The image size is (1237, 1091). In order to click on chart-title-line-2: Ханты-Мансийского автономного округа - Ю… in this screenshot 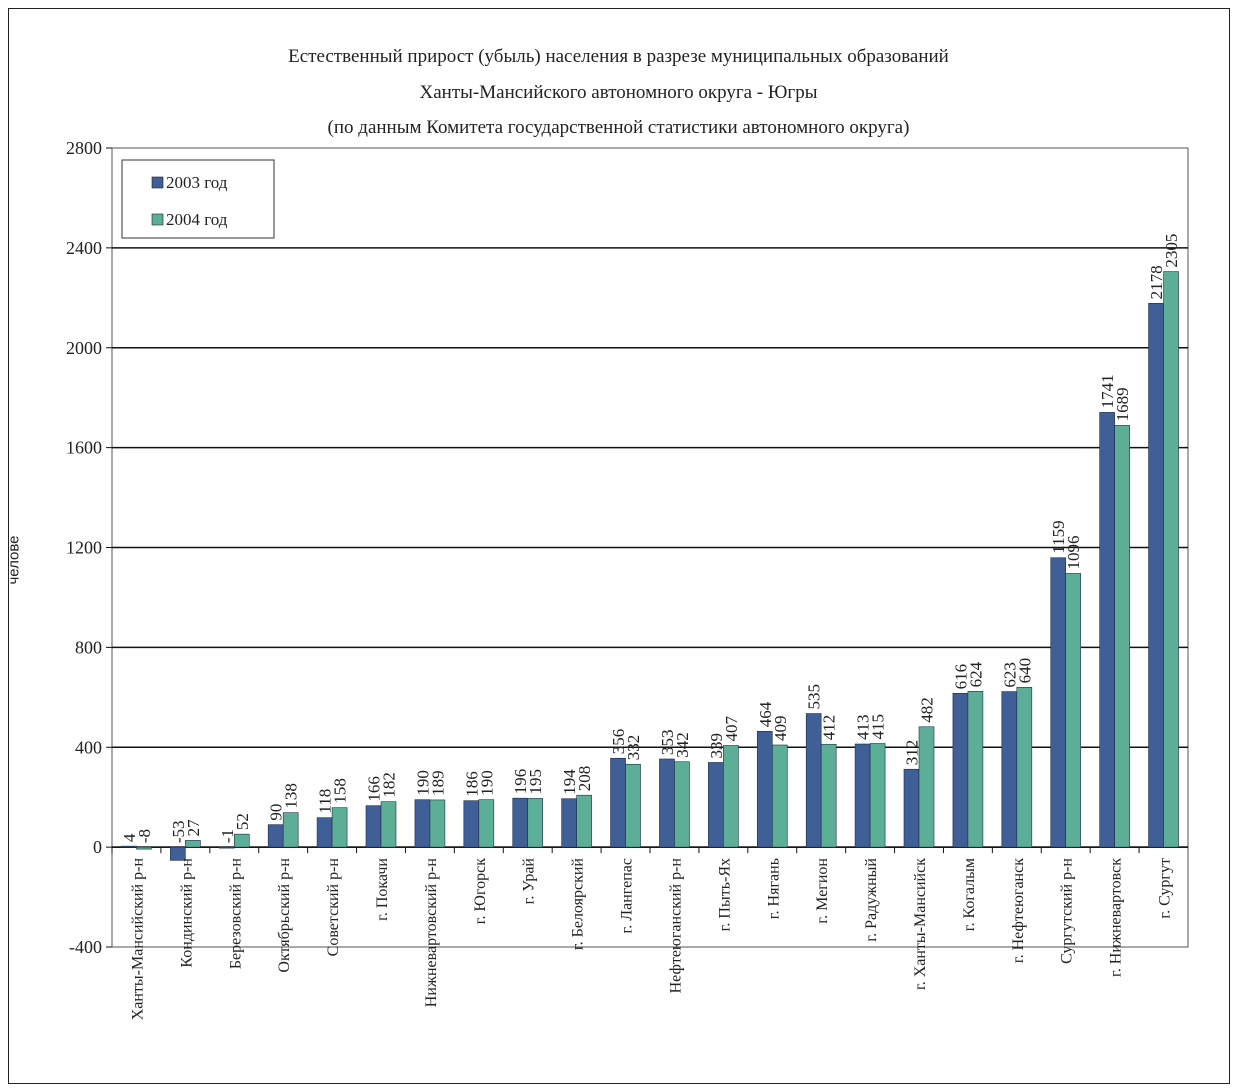, I will do `click(618, 92)`.